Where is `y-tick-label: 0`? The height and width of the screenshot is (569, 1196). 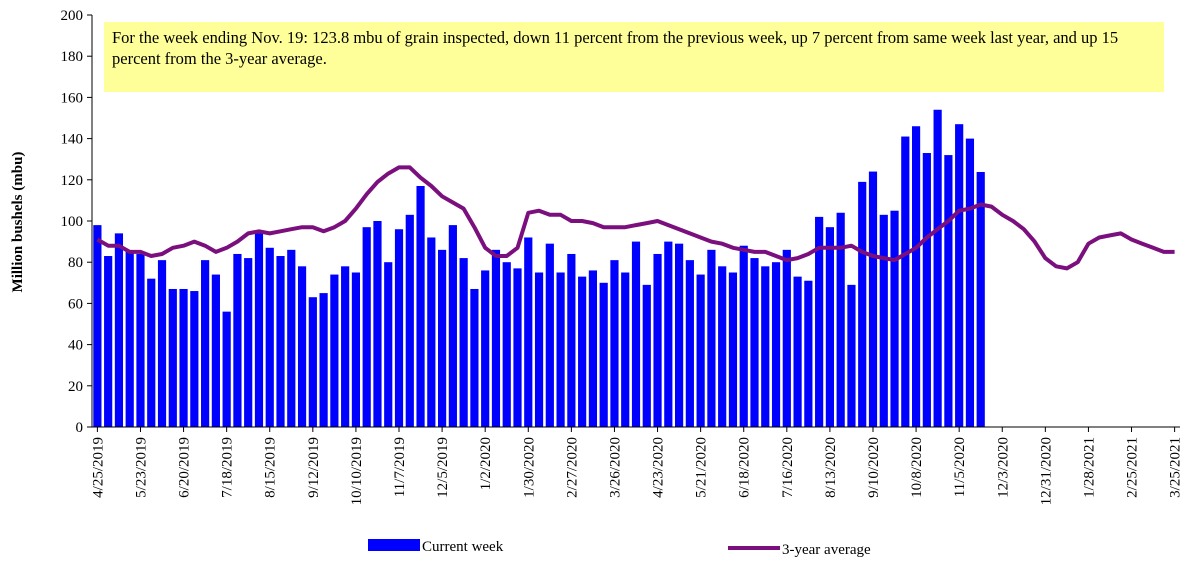 y-tick-label: 0 is located at coordinates (80, 428).